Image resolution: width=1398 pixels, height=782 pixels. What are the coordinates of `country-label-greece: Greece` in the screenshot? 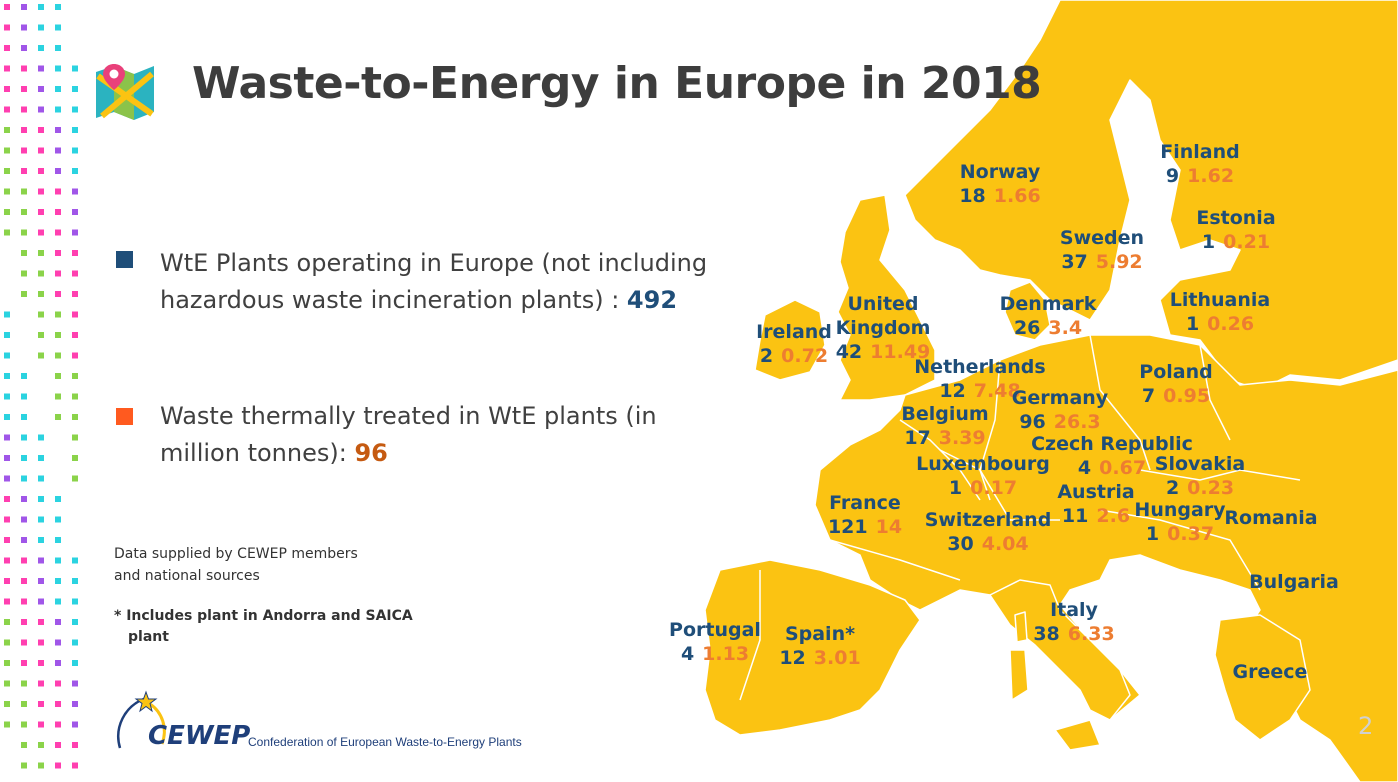 It's located at (1270, 672).